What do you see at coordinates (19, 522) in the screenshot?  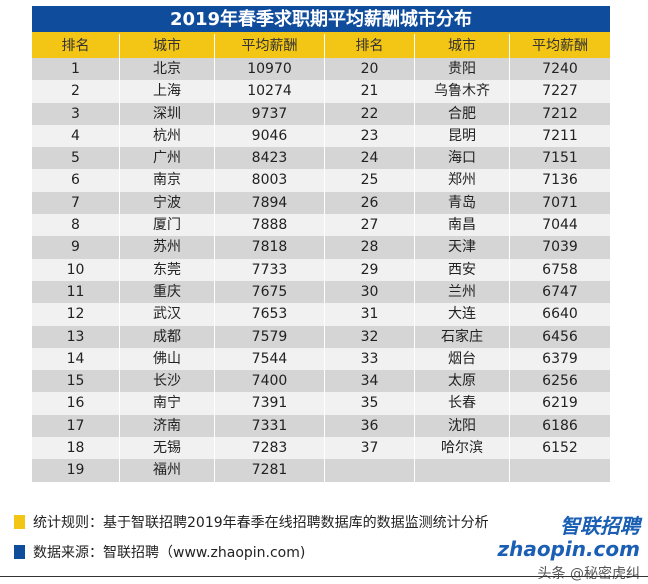 I see `yellow-square-icon` at bounding box center [19, 522].